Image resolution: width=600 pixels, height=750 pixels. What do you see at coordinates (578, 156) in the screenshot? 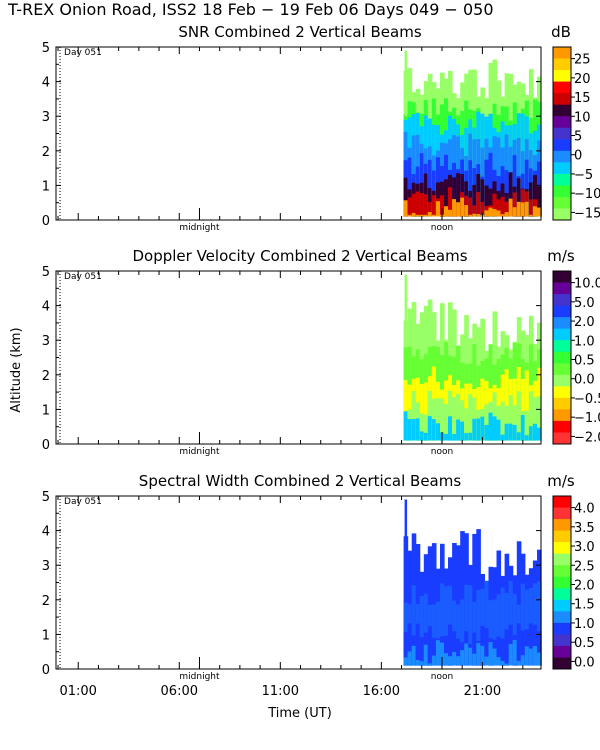
I see `colorbar-tick-label: 0` at bounding box center [578, 156].